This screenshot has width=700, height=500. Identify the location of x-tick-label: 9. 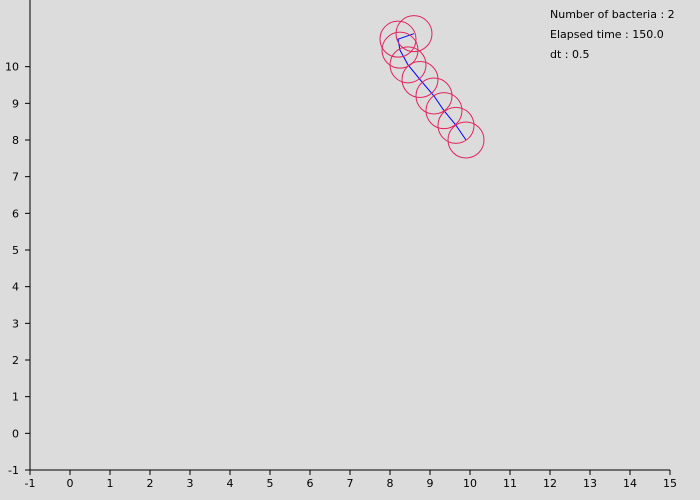
(430, 483).